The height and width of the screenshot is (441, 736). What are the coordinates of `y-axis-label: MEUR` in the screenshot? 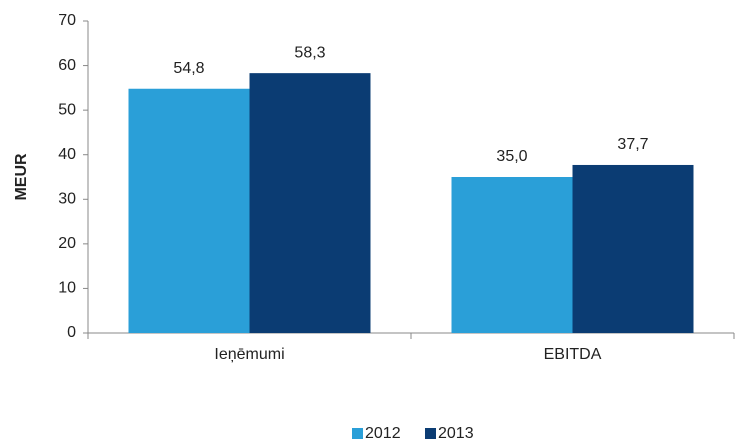 It's located at (21, 177).